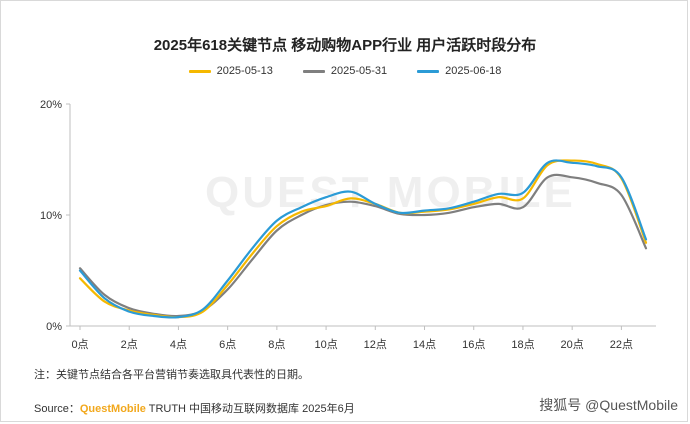  I want to click on legend-label-0513: 2025-05-13, so click(244, 71).